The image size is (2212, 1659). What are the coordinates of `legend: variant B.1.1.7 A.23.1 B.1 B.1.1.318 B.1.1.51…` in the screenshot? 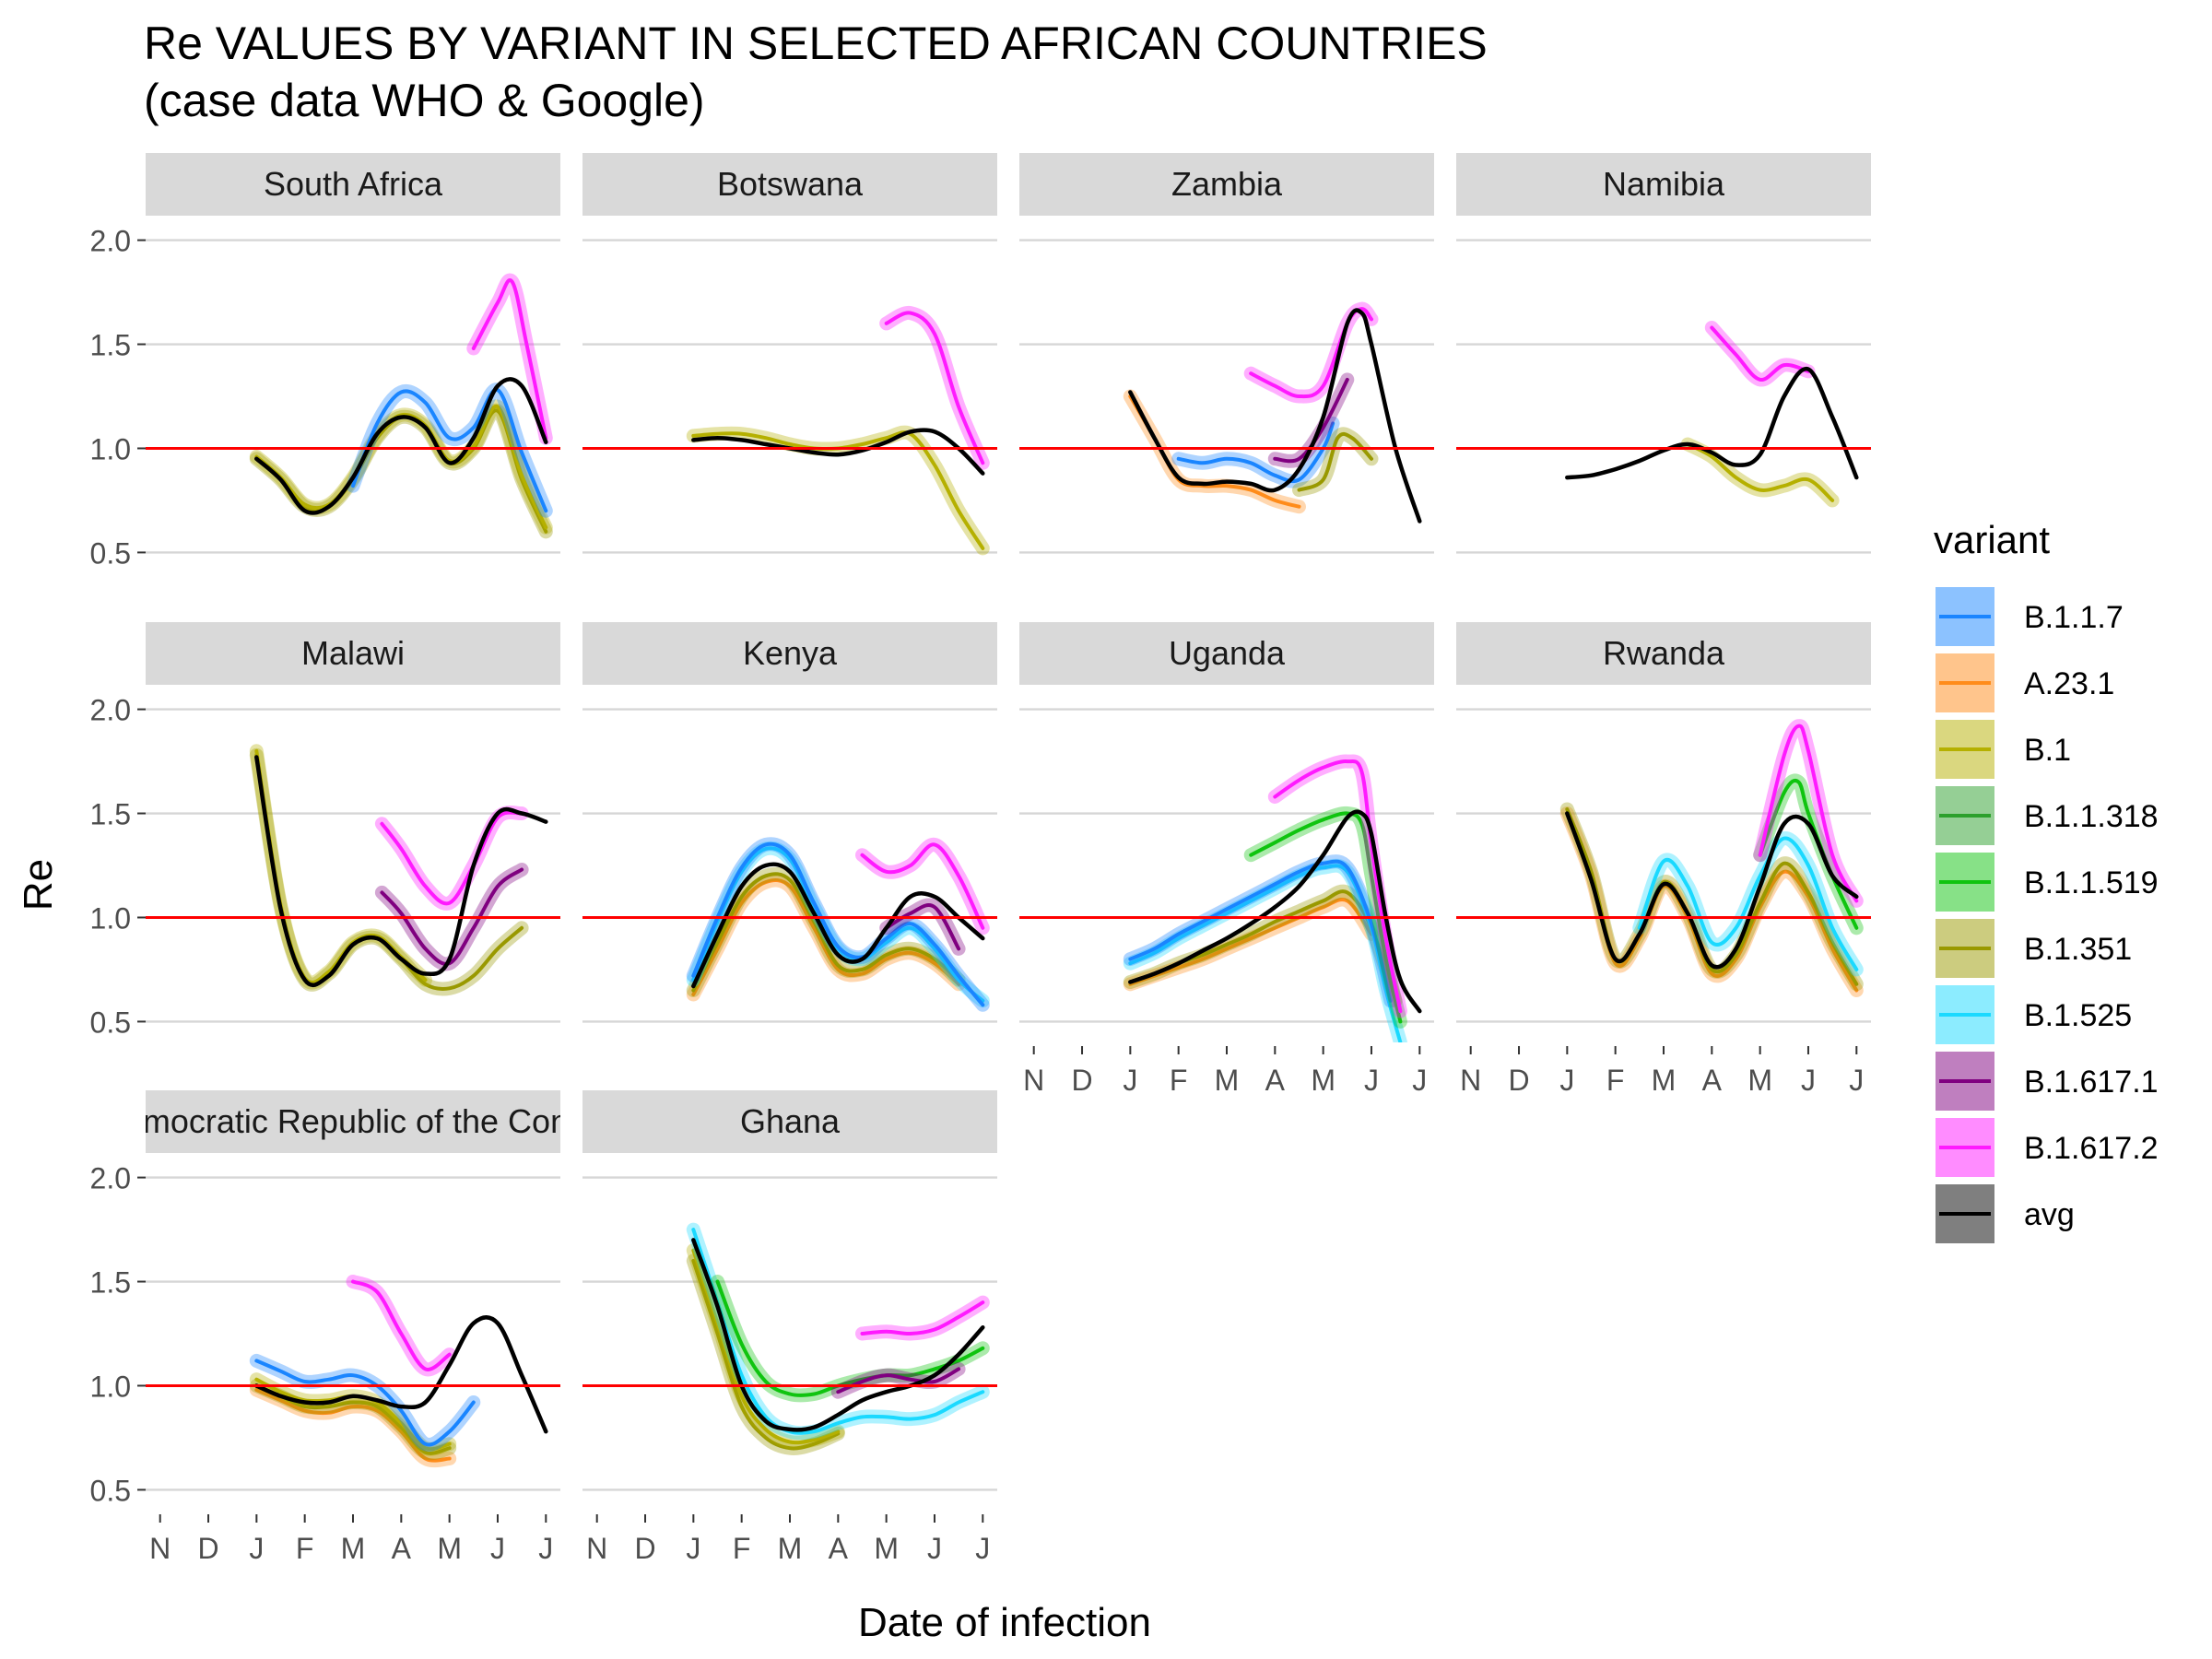 It's located at (2046, 880).